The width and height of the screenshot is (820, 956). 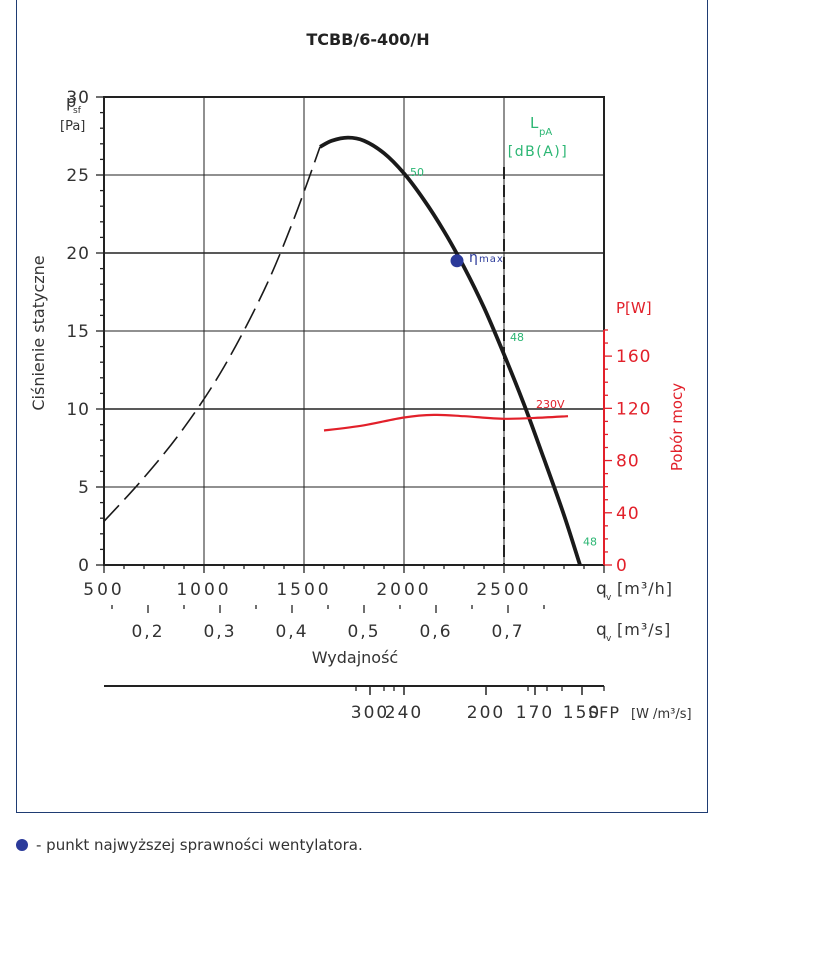 I want to click on x-unit: [m³/h], so click(x=645, y=588).